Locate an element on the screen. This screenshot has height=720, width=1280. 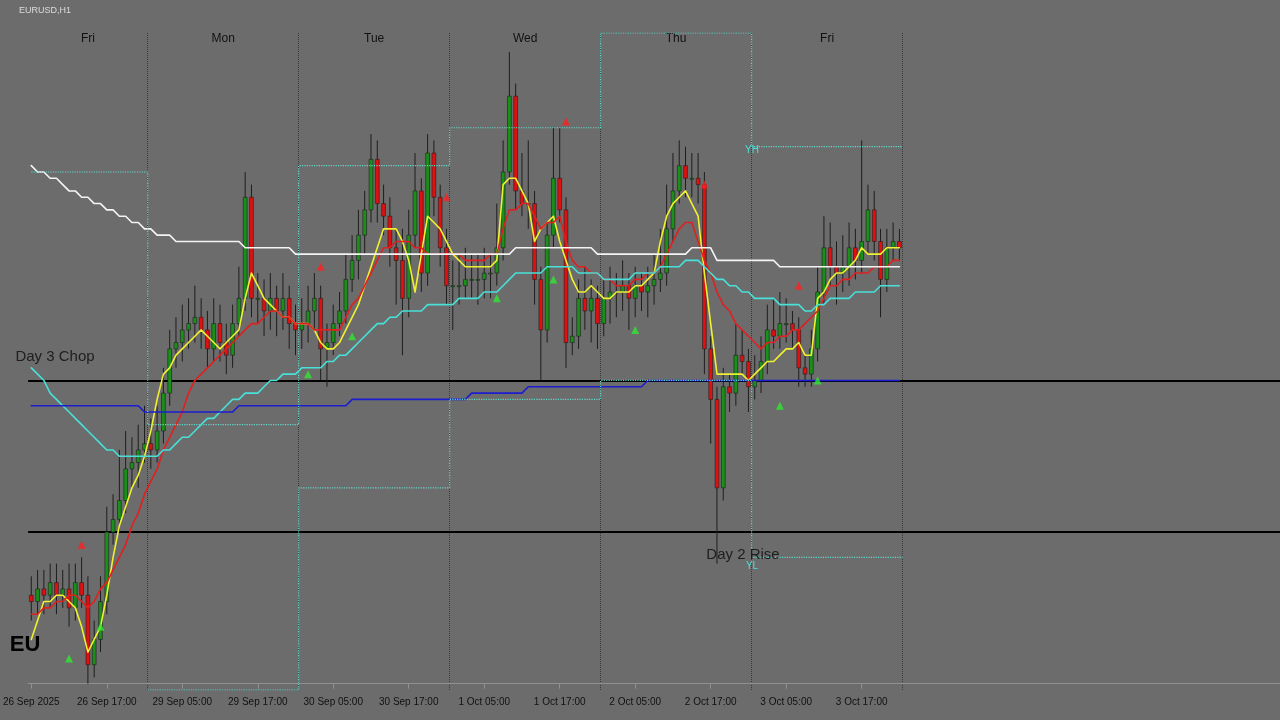
text: Thu is located at coordinates (676, 38).